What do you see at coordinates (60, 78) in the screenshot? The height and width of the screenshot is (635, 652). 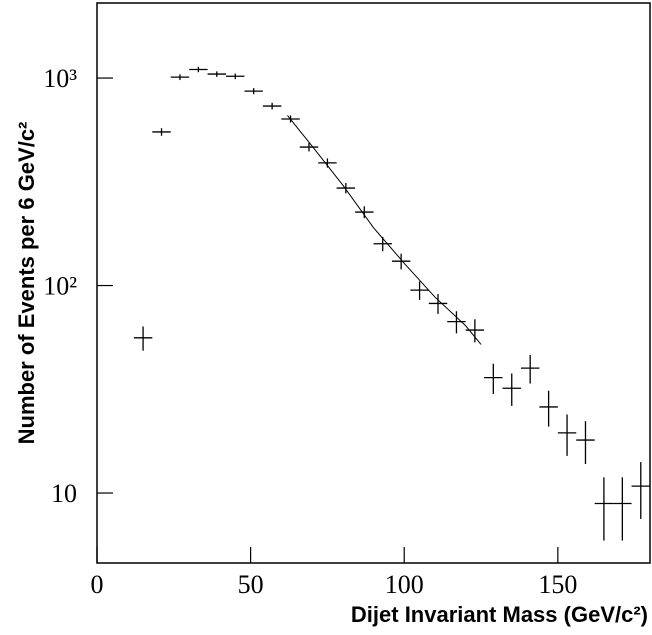 I see `y-tick-label: 10³` at bounding box center [60, 78].